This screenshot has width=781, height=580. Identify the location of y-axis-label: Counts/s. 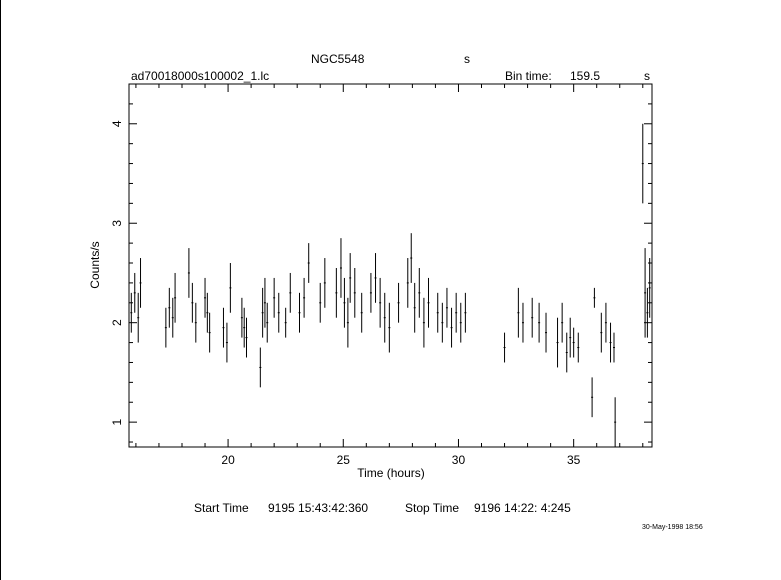
(95, 264).